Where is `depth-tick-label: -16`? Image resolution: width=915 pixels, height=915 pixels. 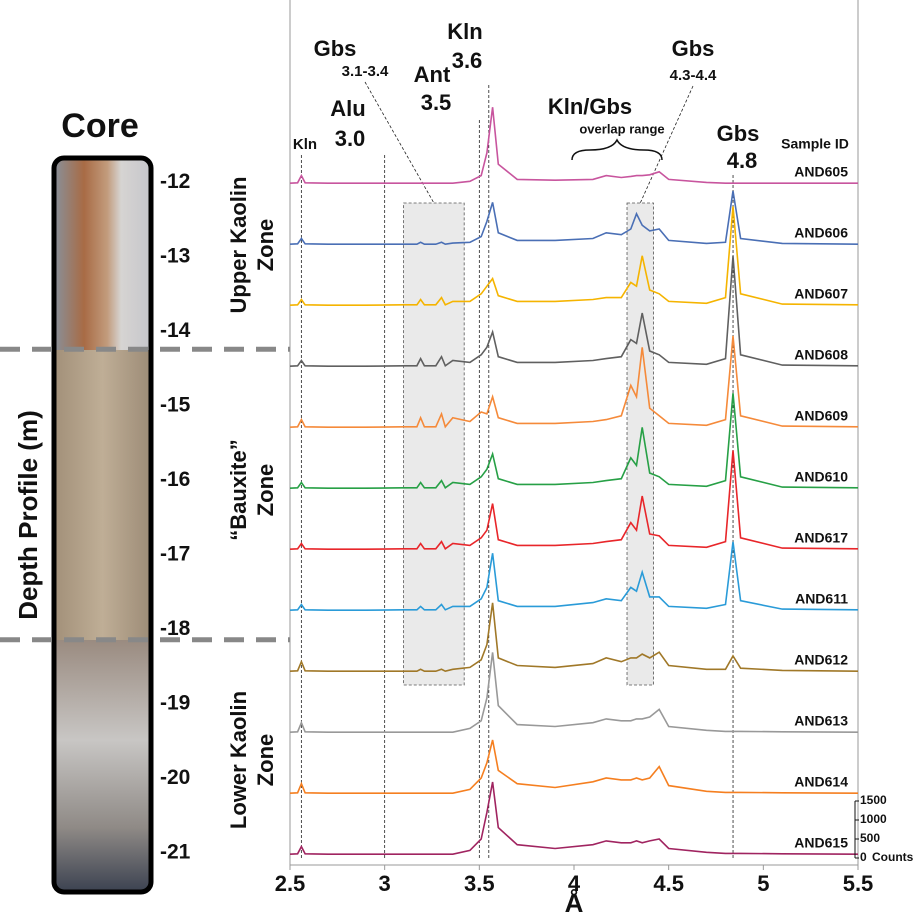
depth-tick-label: -16 is located at coordinates (175, 479).